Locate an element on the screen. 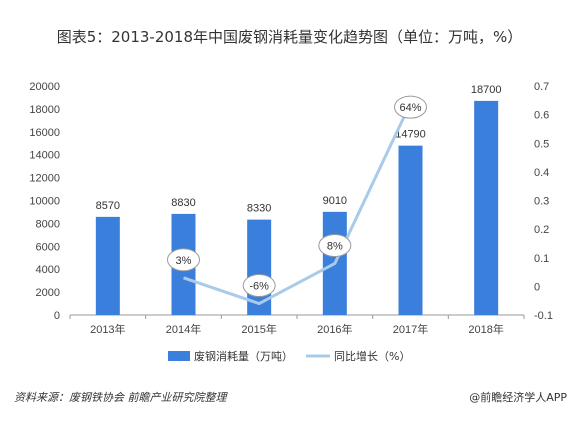 This screenshot has width=579, height=422. bar-data-label: 8570 is located at coordinates (108, 206).